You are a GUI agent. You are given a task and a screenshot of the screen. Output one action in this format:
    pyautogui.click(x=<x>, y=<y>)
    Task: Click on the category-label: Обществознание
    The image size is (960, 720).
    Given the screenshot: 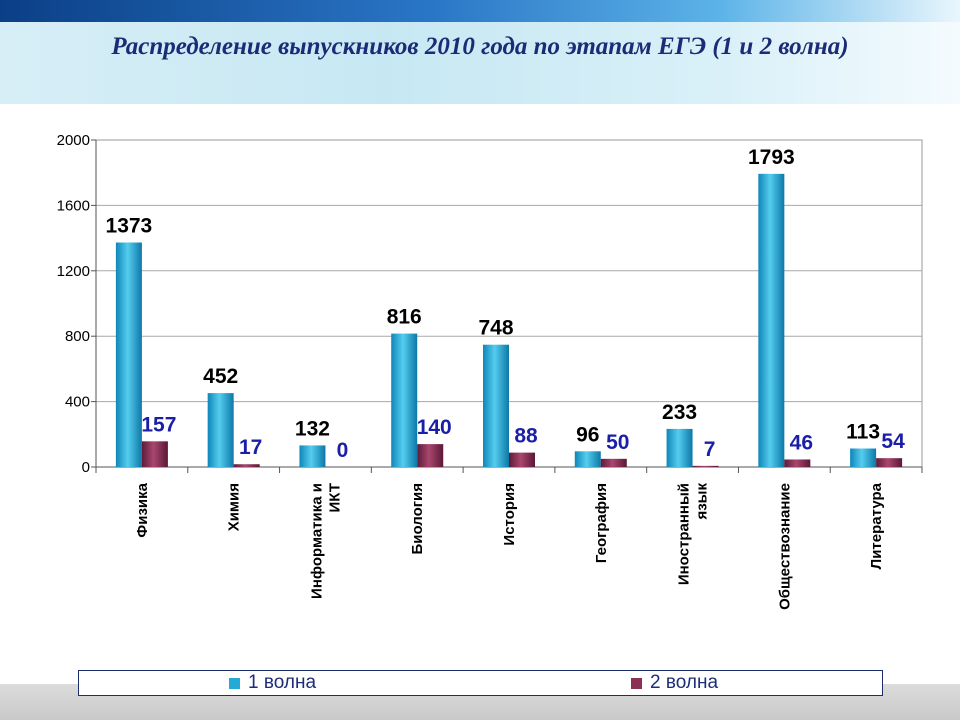 What is the action you would take?
    pyautogui.click(x=784, y=546)
    